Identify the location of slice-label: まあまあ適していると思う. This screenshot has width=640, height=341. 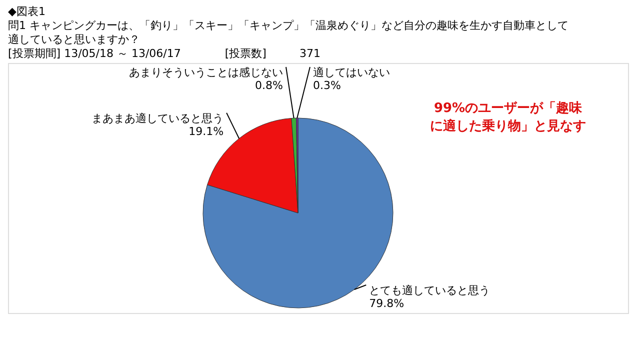
(158, 118).